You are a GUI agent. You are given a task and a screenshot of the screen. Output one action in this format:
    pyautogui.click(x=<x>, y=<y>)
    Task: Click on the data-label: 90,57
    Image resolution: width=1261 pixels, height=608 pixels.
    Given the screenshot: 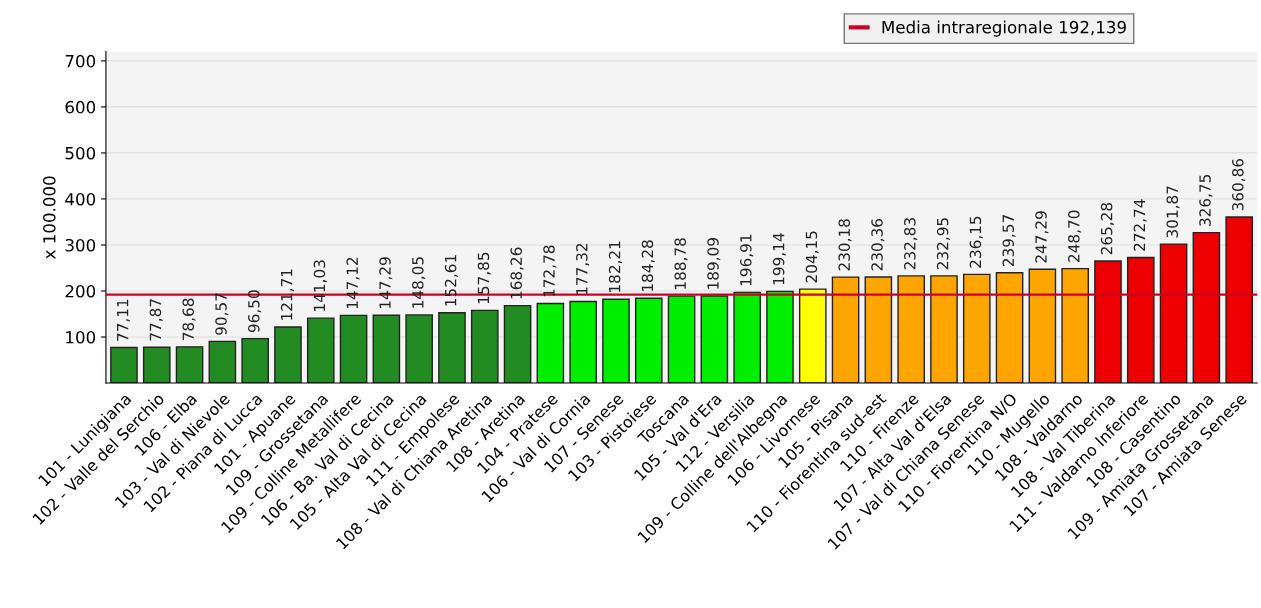 What is the action you would take?
    pyautogui.click(x=222, y=314)
    